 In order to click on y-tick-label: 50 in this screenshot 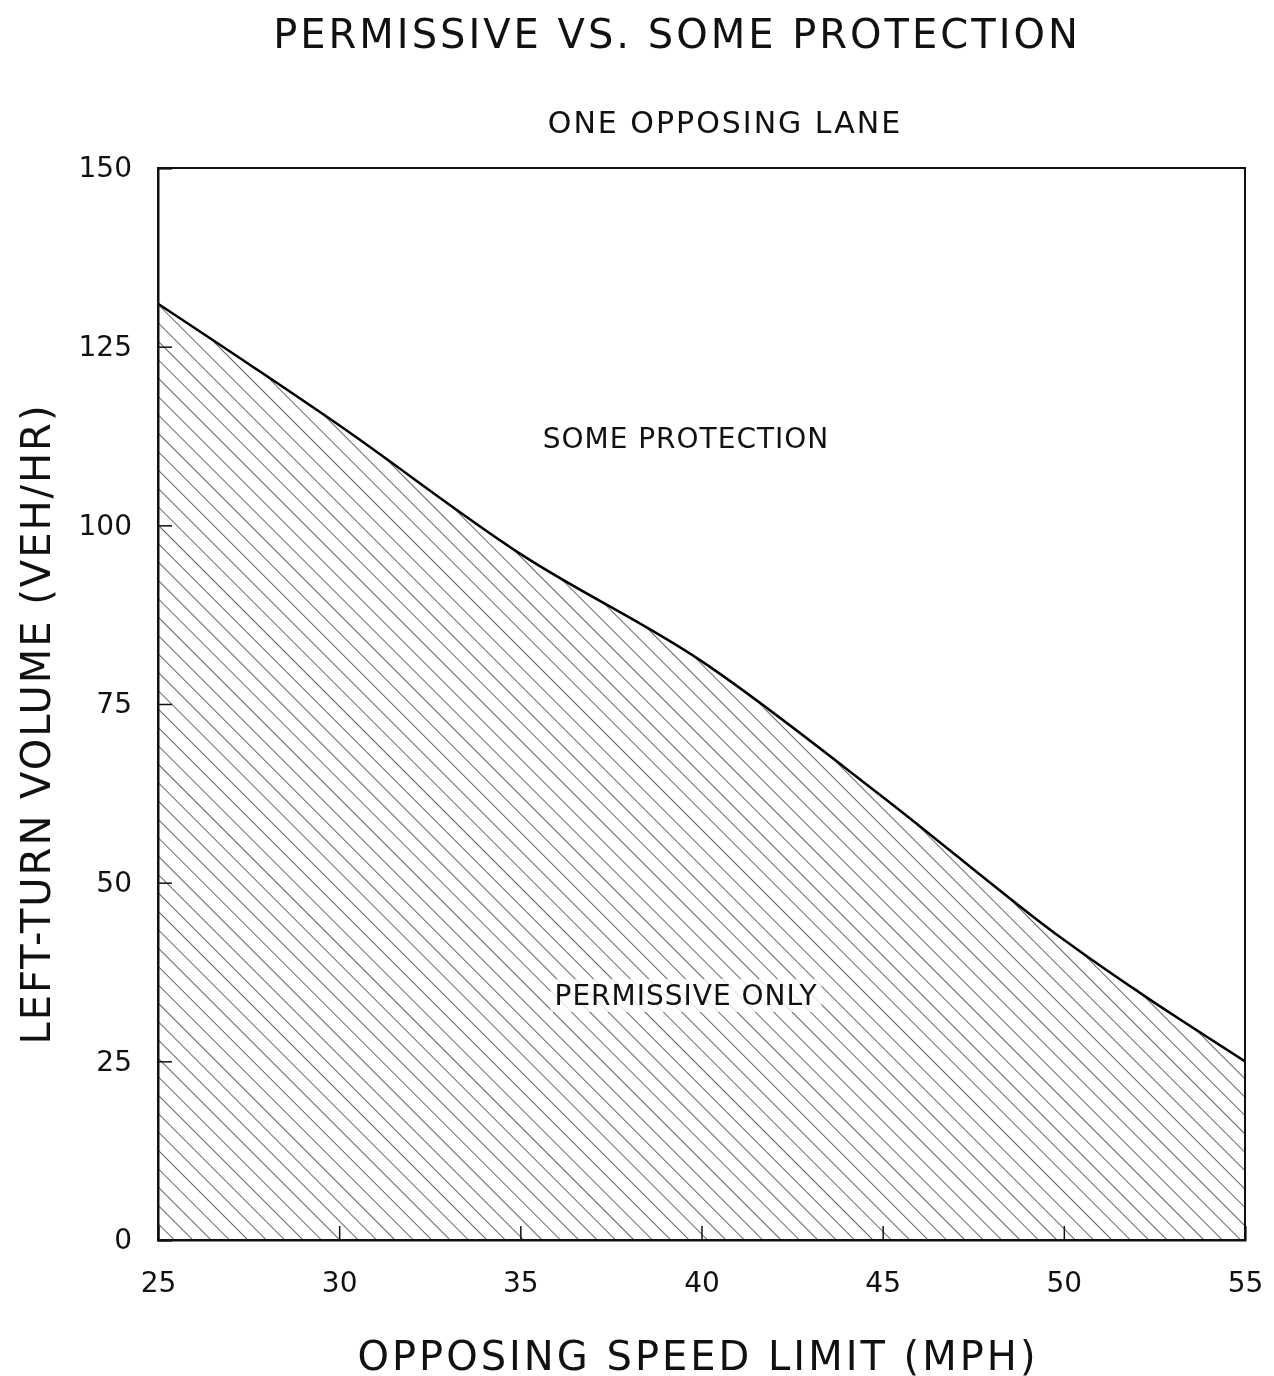, I will do `click(114, 883)`.